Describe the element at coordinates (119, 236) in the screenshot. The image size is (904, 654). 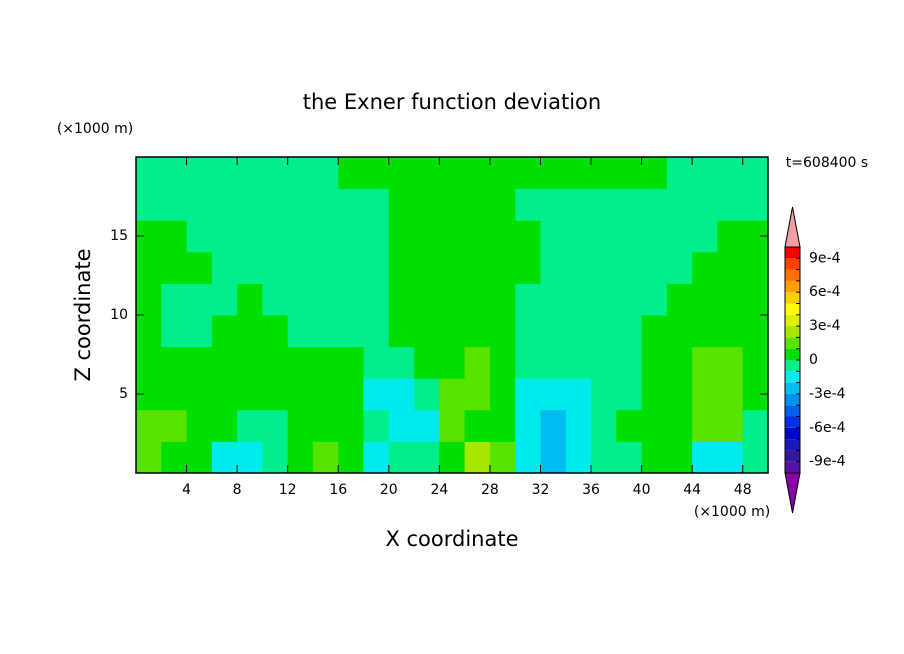
I see `y-tick-label: 15` at that location.